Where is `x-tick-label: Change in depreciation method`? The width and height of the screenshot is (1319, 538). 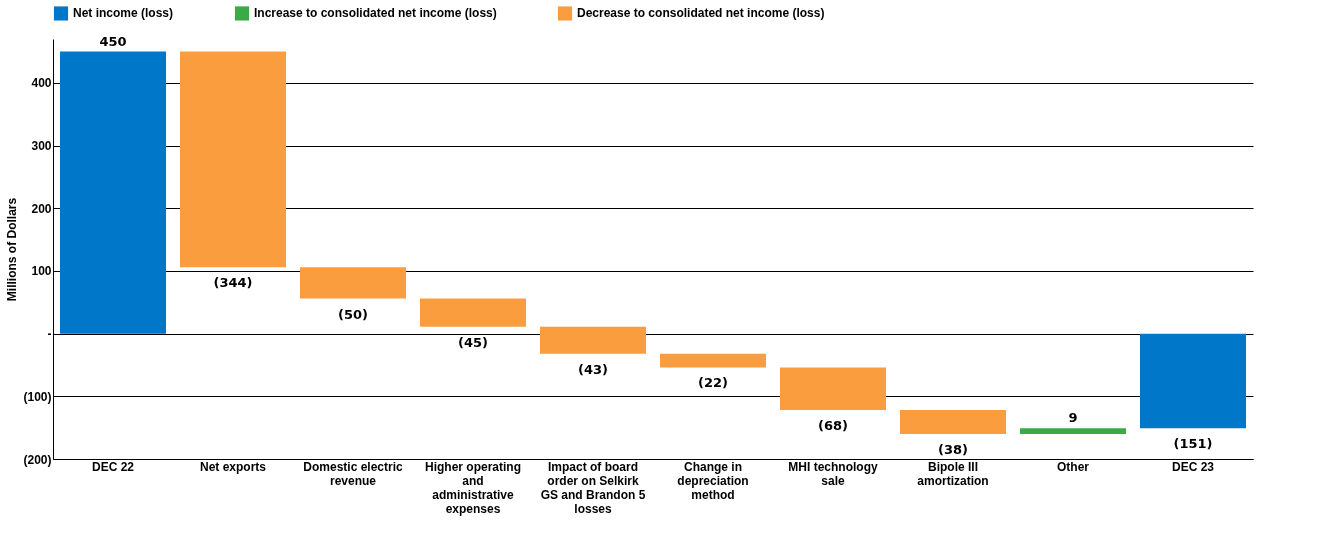 x-tick-label: Change in depreciation method is located at coordinates (713, 480).